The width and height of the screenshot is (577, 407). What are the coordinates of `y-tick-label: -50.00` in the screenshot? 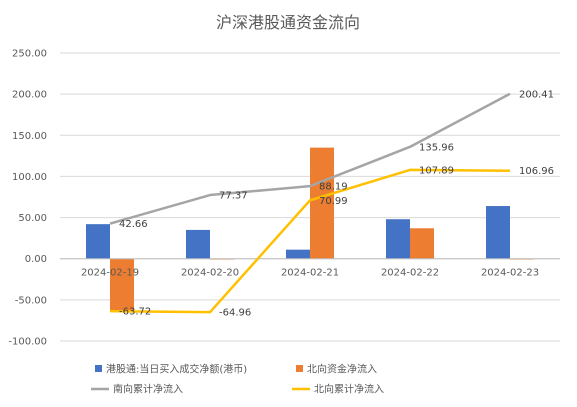 It's located at (31, 300).